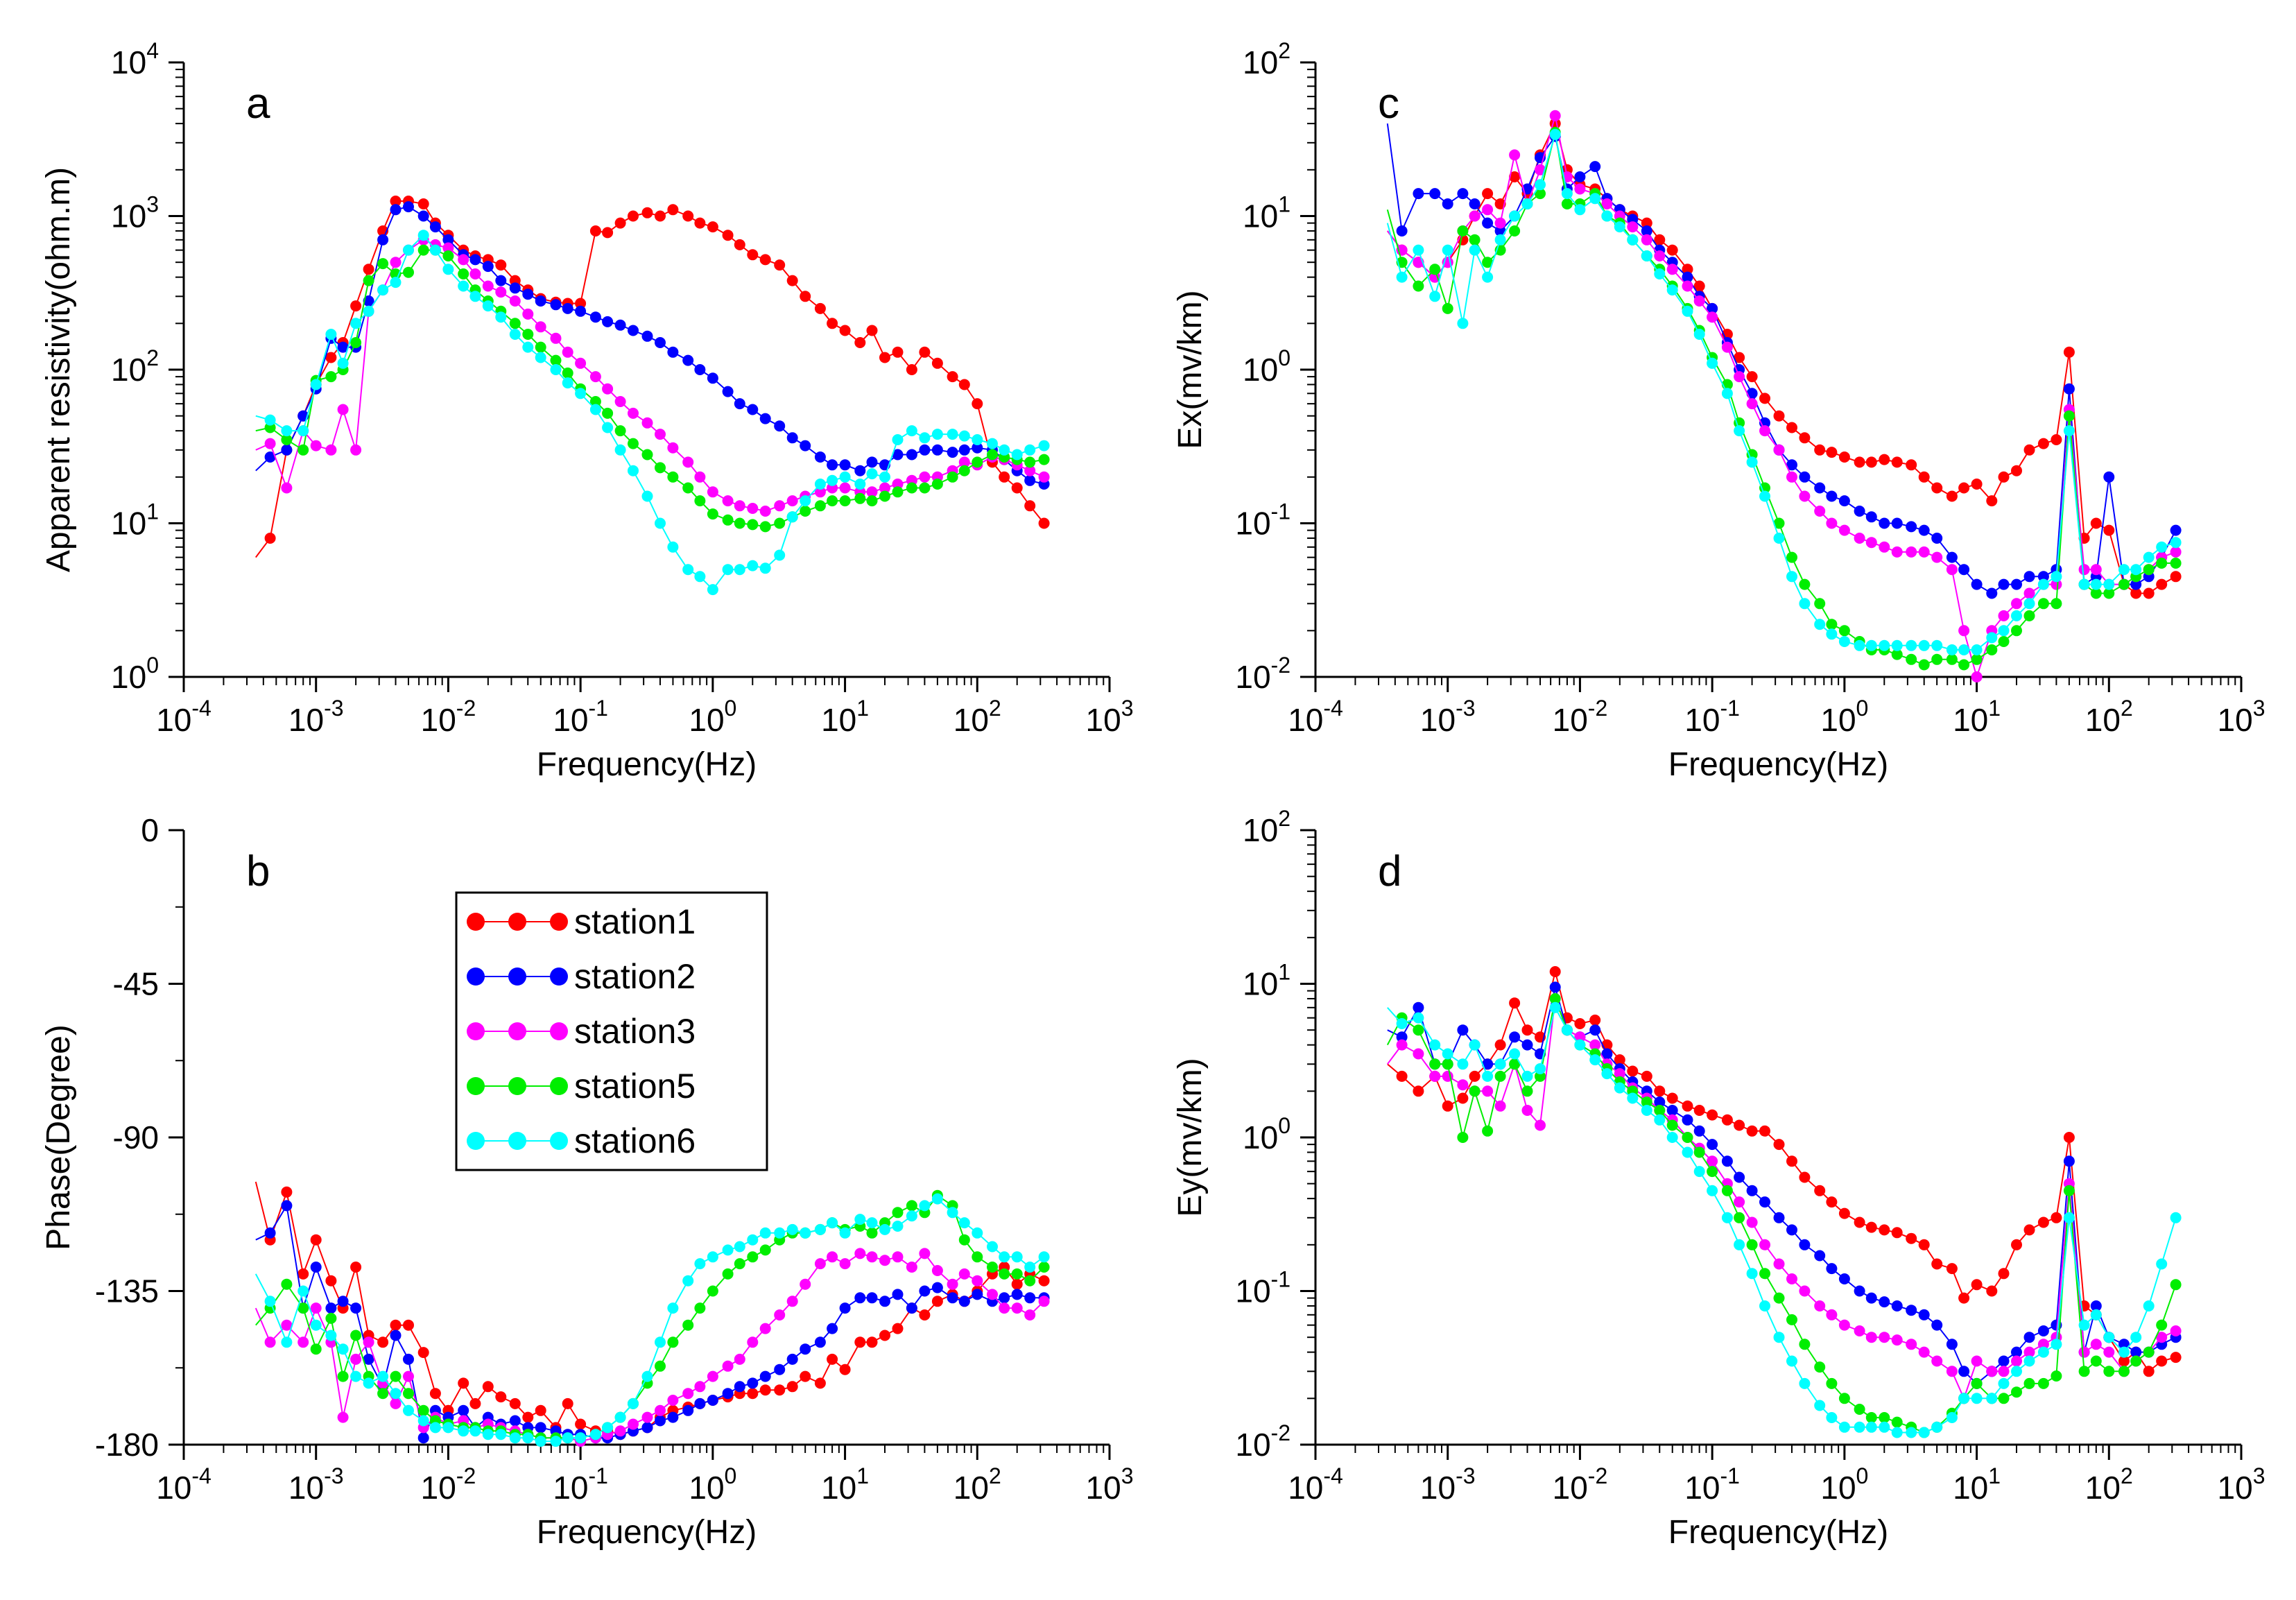 The width and height of the screenshot is (2296, 1600). What do you see at coordinates (1267, 1134) in the screenshot?
I see `y-tick-label: 10⁰` at bounding box center [1267, 1134].